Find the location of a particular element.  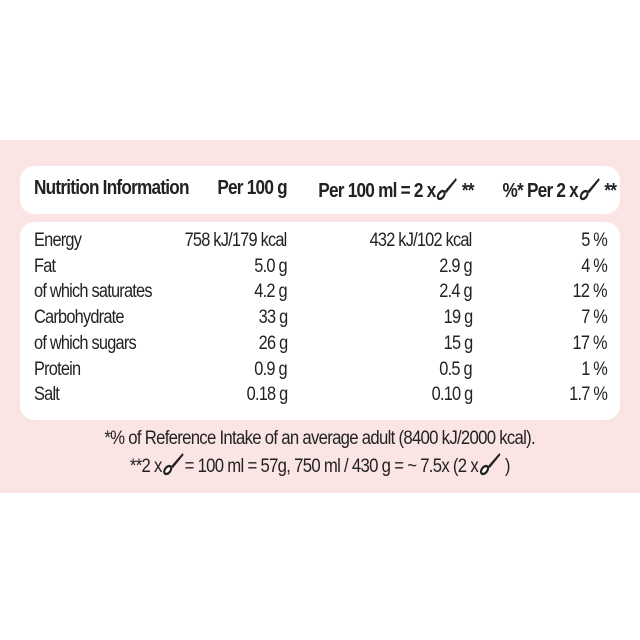

row-value-per-100g: 5.0 g is located at coordinates (271, 266).